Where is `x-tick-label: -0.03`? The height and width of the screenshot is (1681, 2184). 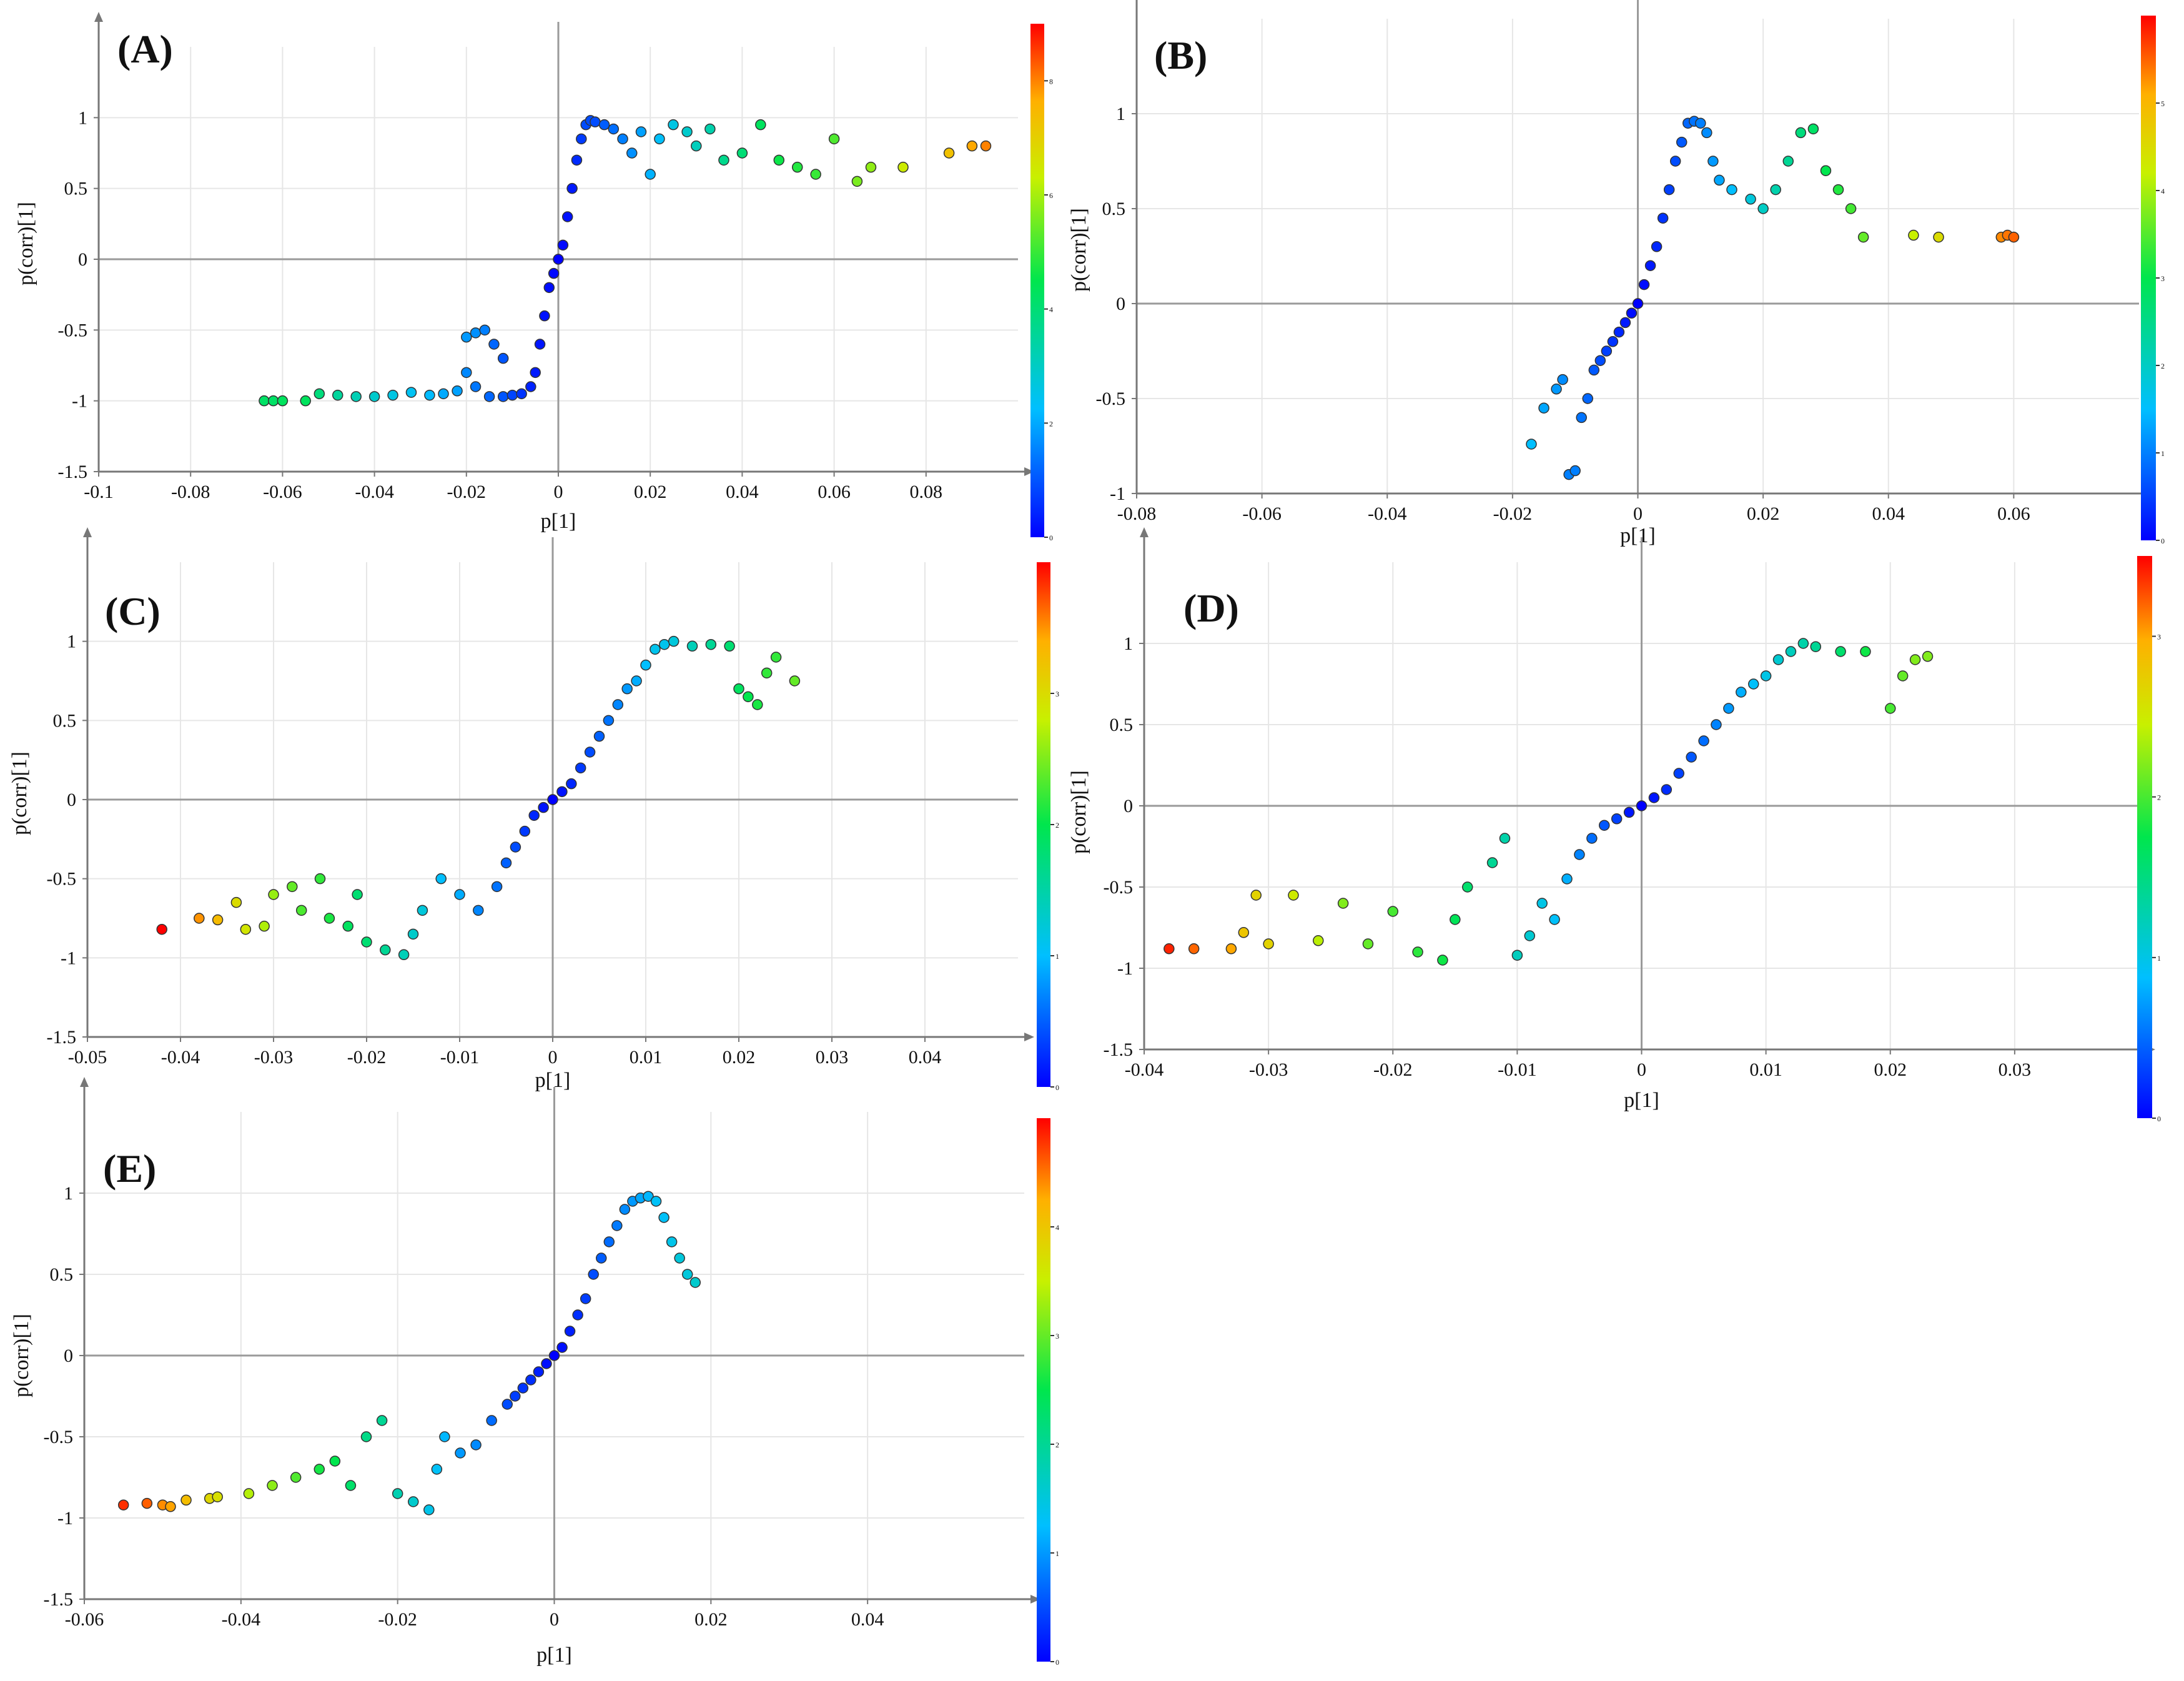
x-tick-label: -0.03 is located at coordinates (1269, 1069).